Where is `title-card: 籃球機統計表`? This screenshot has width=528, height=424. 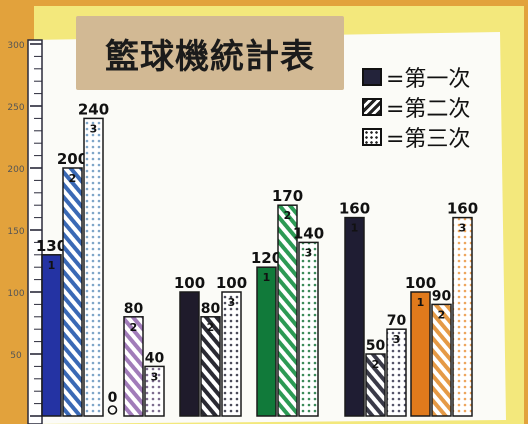 title-card: 籃球機統計表 is located at coordinates (210, 53).